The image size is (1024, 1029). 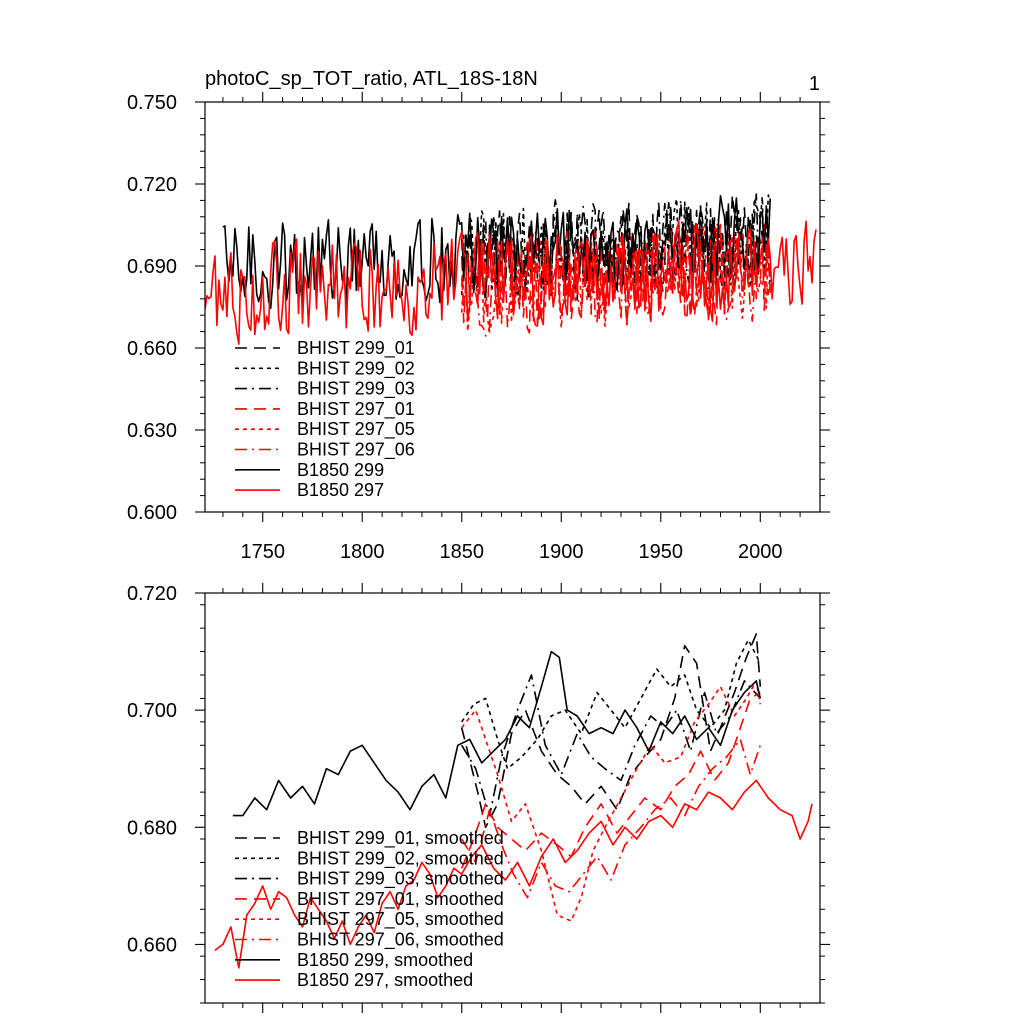 What do you see at coordinates (340, 470) in the screenshot?
I see `top-legend-label-7: B1850 299` at bounding box center [340, 470].